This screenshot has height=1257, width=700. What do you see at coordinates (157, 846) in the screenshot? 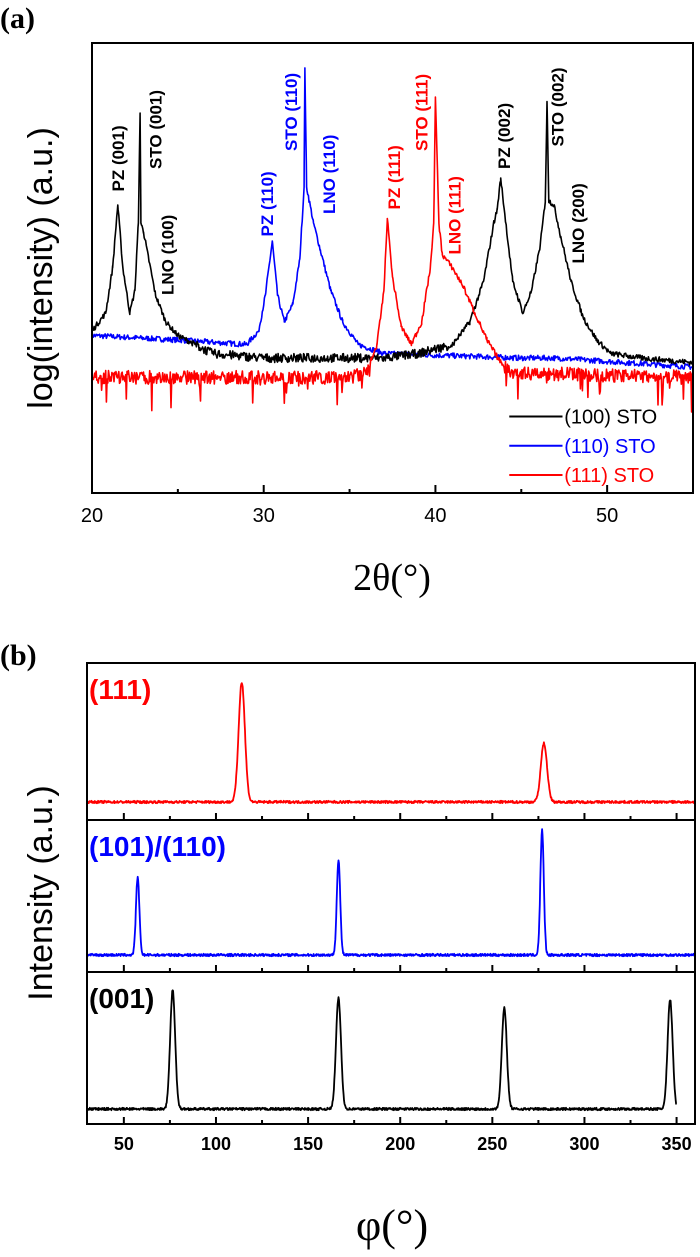
I see `subpanel-label: (101)/(110)` at bounding box center [157, 846].